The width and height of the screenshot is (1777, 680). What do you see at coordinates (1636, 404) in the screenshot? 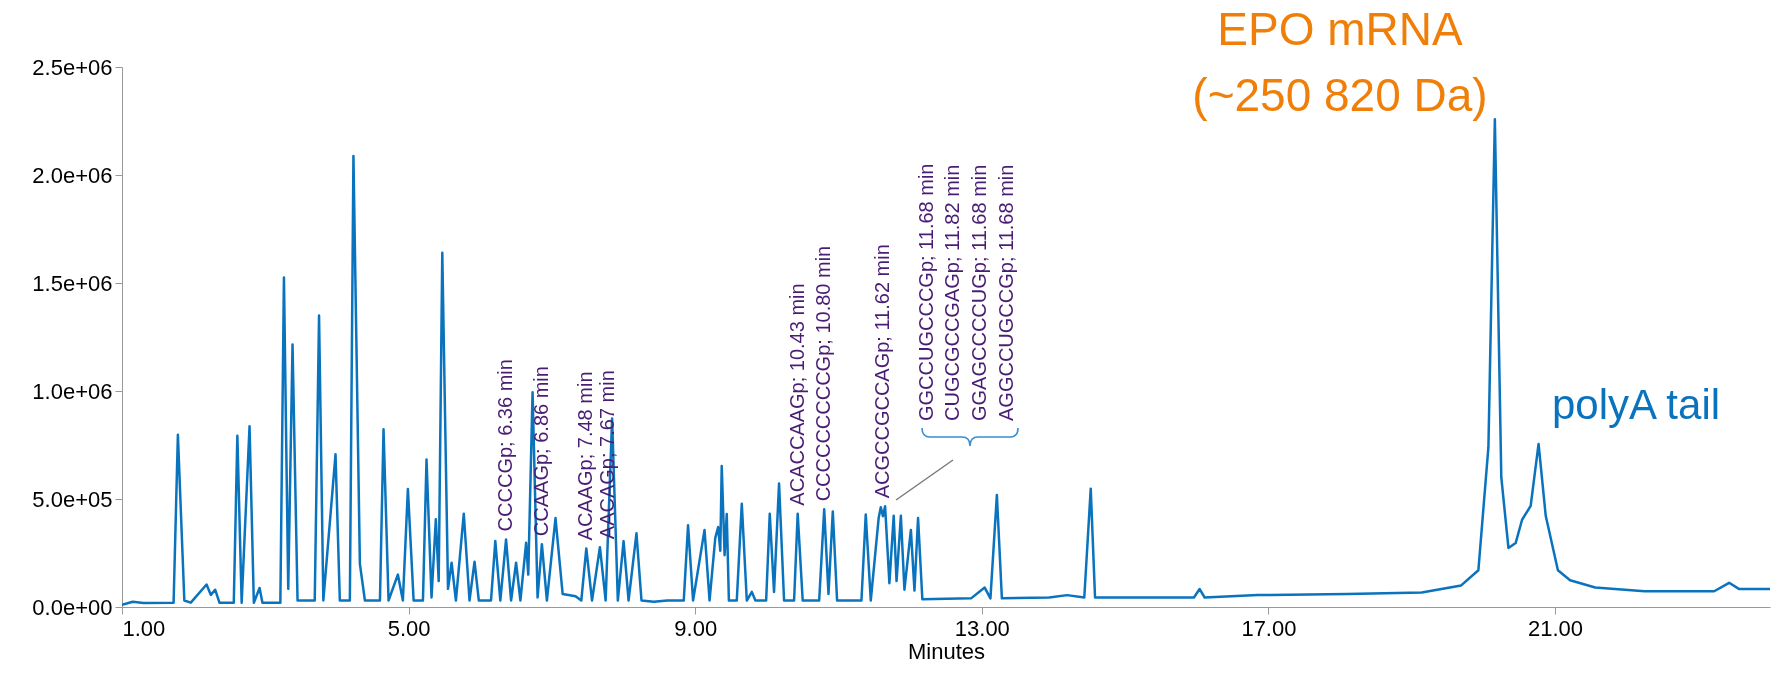
I see `annotation: polyA tail` at bounding box center [1636, 404].